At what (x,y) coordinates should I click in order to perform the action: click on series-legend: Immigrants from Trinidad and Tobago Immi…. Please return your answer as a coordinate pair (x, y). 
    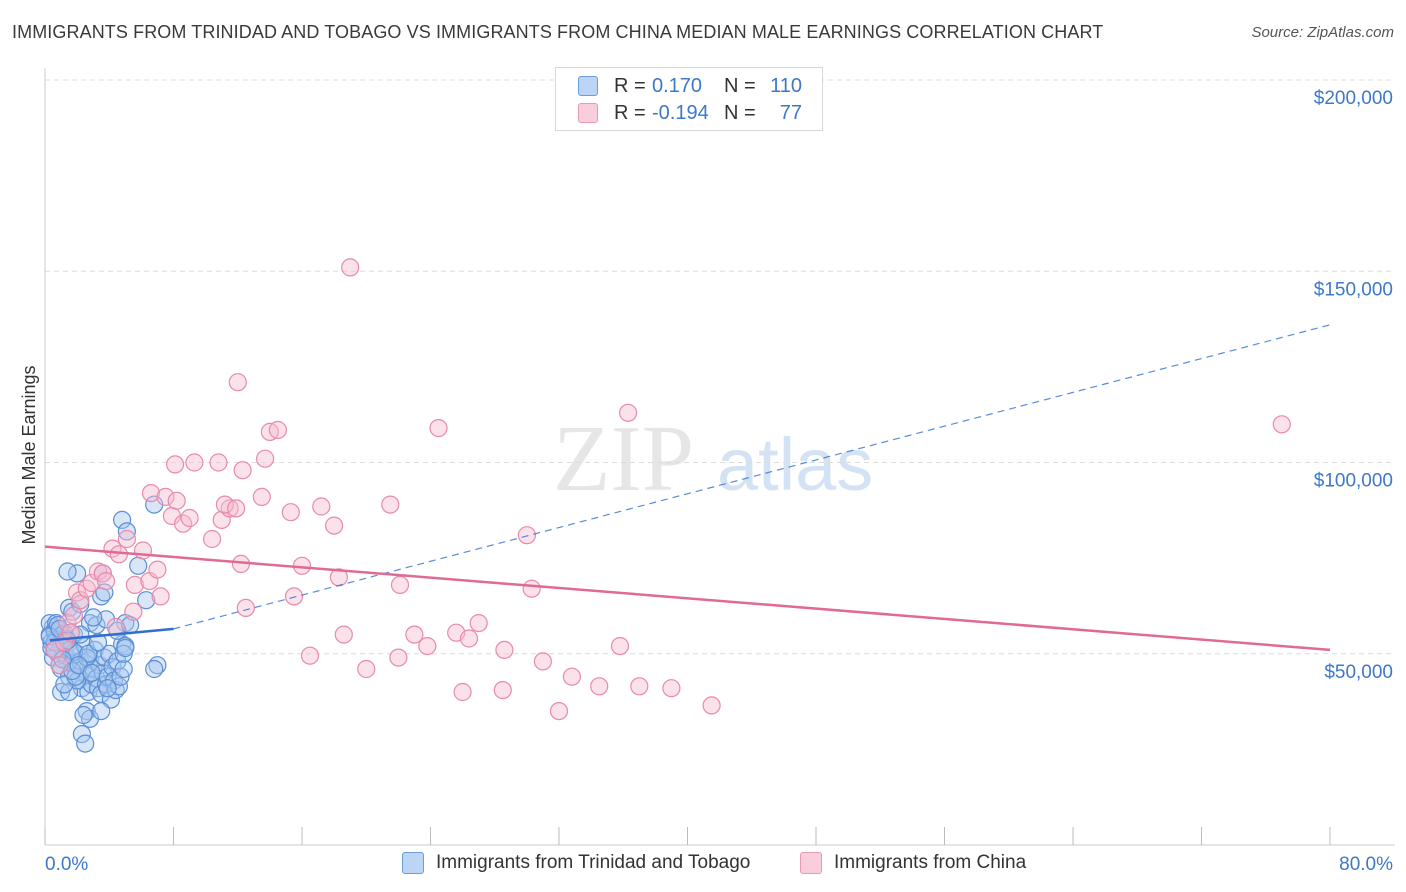
    Looking at the image, I should click on (703, 865).